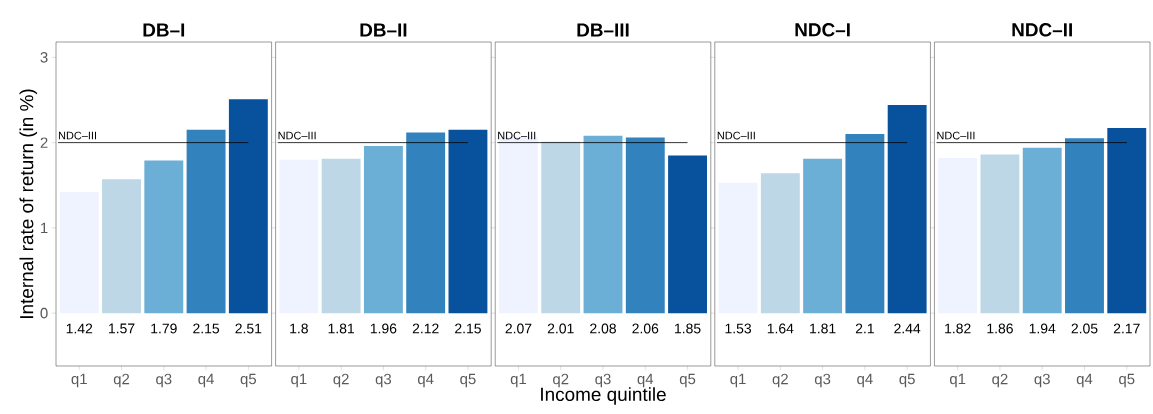 The width and height of the screenshot is (1153, 414). I want to click on data-label: 2.1, so click(864, 328).